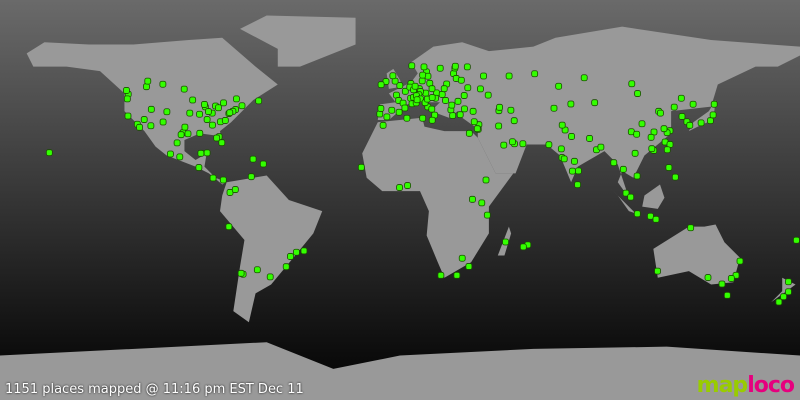 This screenshot has height=400, width=800. Describe the element at coordinates (746, 385) in the screenshot. I see `maploco-logo: maploco` at that location.